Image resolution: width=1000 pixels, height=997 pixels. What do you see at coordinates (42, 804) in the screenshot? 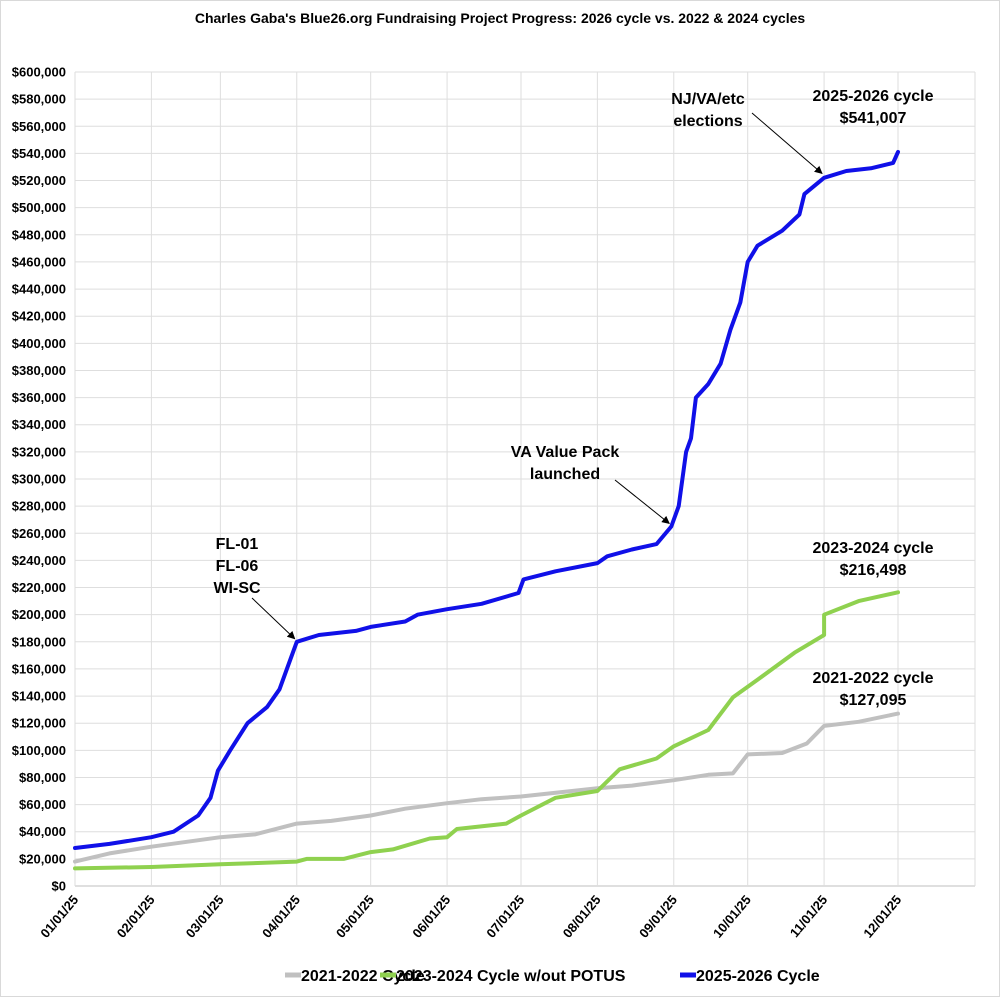
I see `y-tick-label: $60,000` at bounding box center [42, 804].